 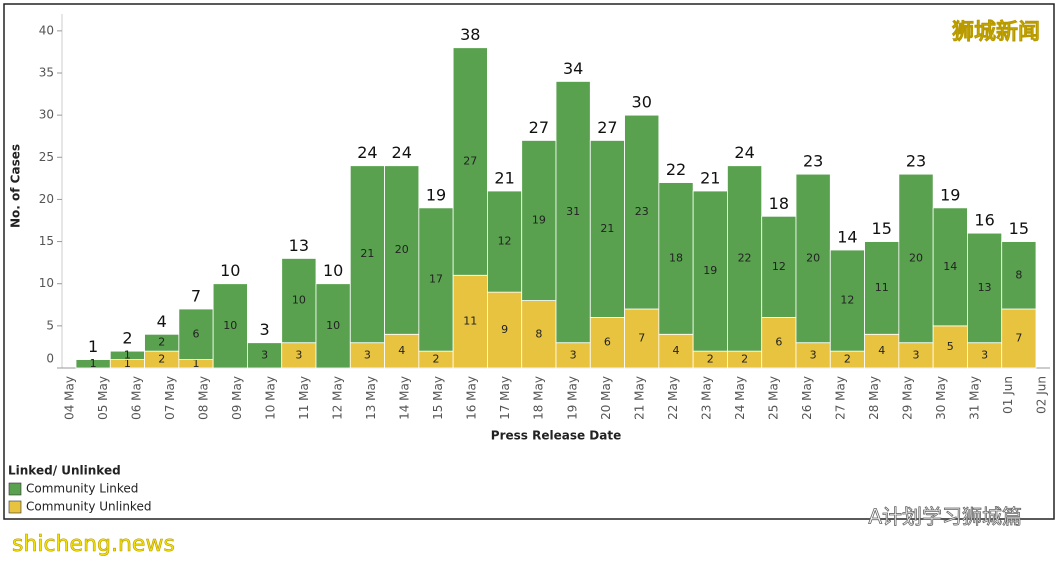 What do you see at coordinates (984, 220) in the screenshot?
I see `total-label: 16` at bounding box center [984, 220].